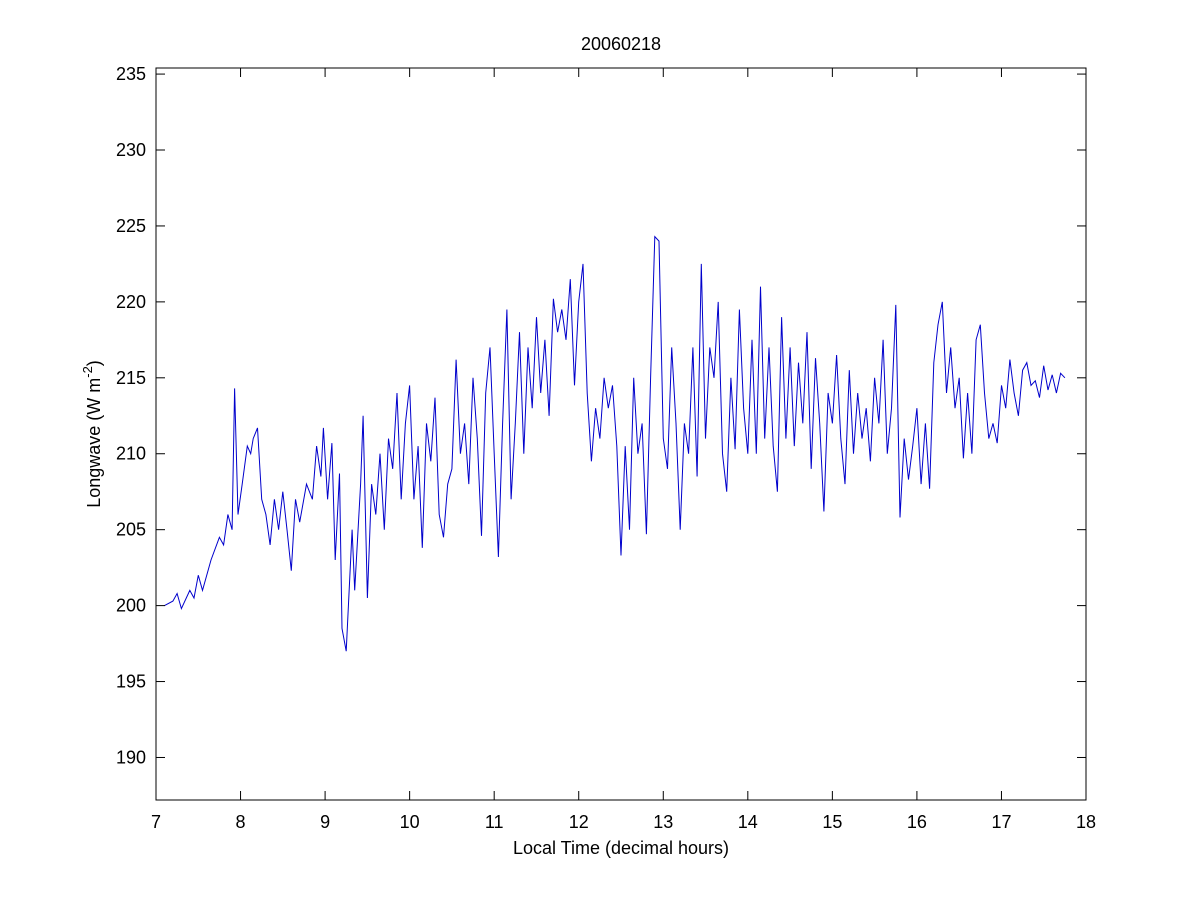 Image resolution: width=1200 pixels, height=905 pixels. I want to click on x-tick-label: 16, so click(917, 822).